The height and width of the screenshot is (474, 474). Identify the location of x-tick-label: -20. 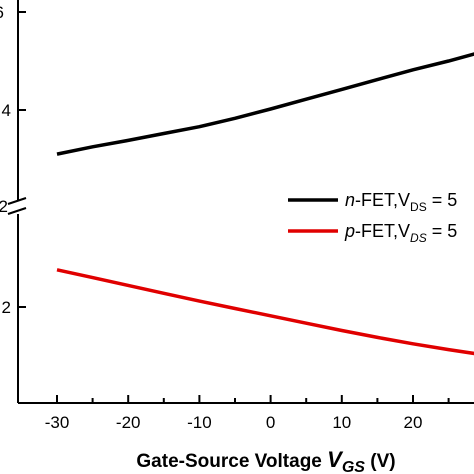
(128, 422).